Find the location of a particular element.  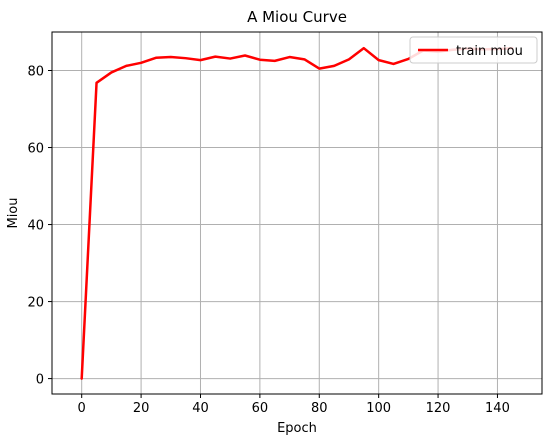

legend-label-train-miou: train miou is located at coordinates (489, 51).